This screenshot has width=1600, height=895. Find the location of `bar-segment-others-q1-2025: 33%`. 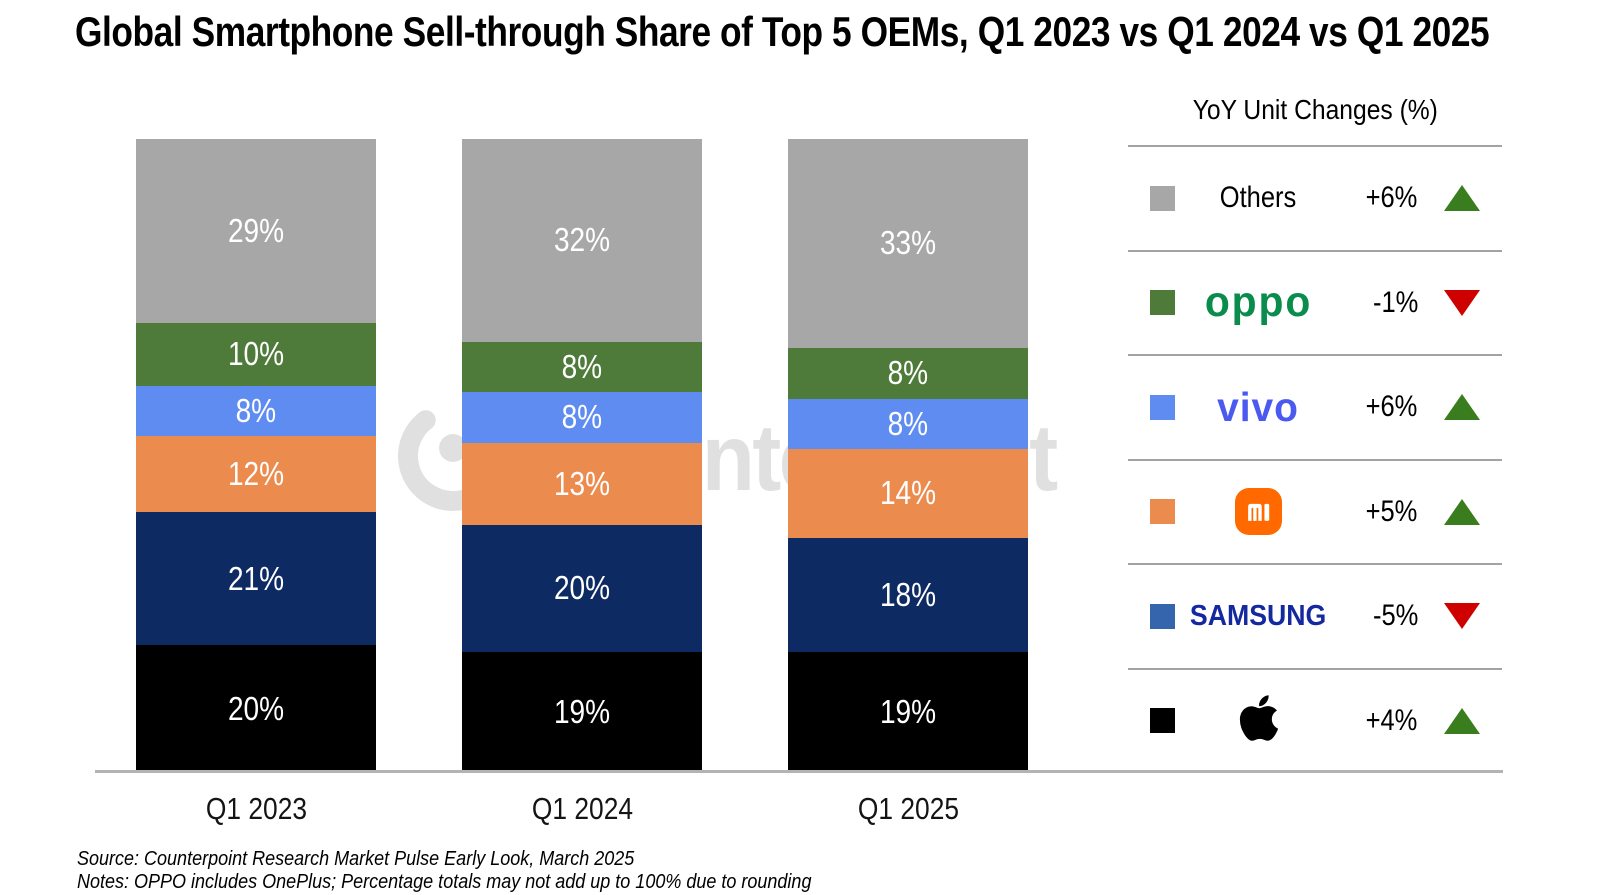

bar-segment-others-q1-2025: 33% is located at coordinates (908, 243).